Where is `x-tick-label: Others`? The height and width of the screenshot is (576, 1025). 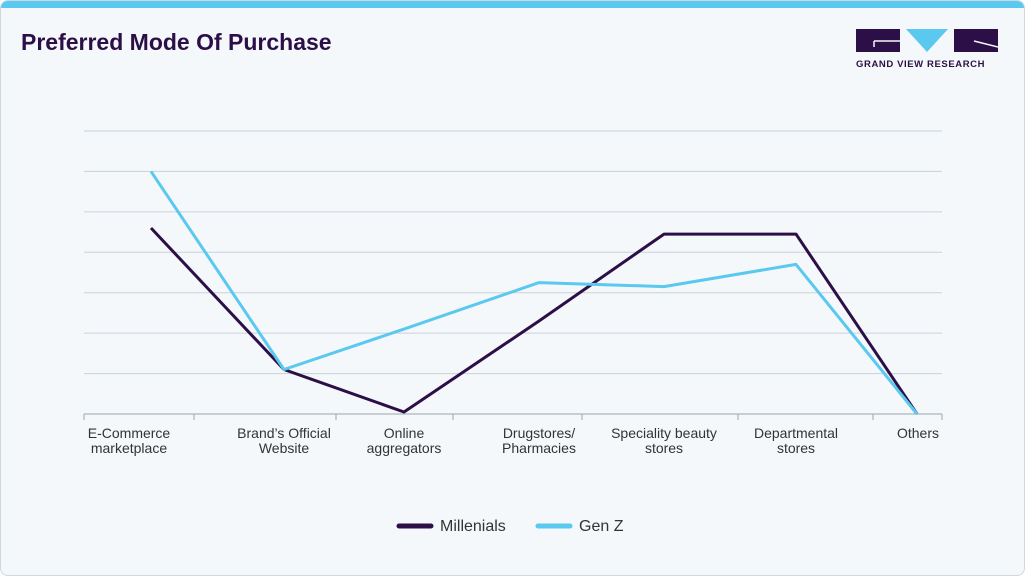 x-tick-label: Others is located at coordinates (918, 433).